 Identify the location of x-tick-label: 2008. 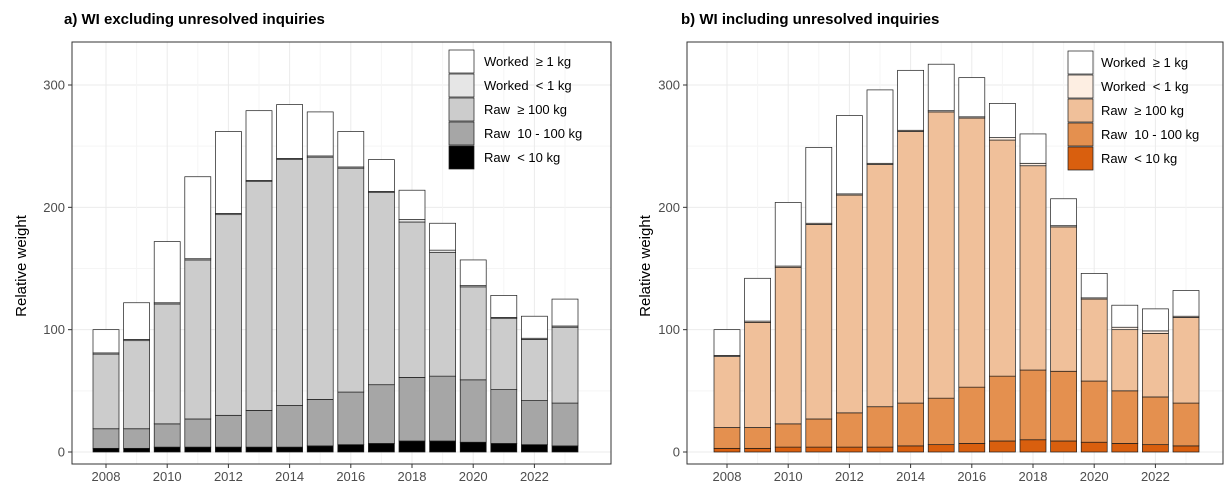
(106, 476).